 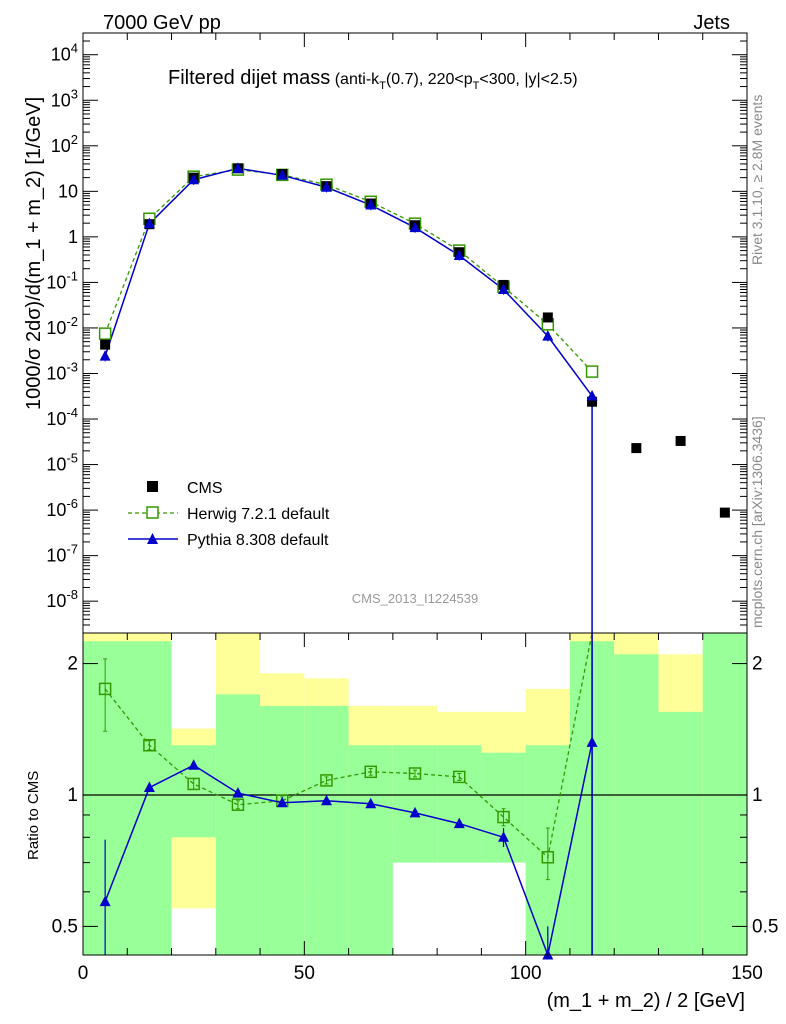 I want to click on header-left-label: 7000 GeV pp, so click(x=162, y=23).